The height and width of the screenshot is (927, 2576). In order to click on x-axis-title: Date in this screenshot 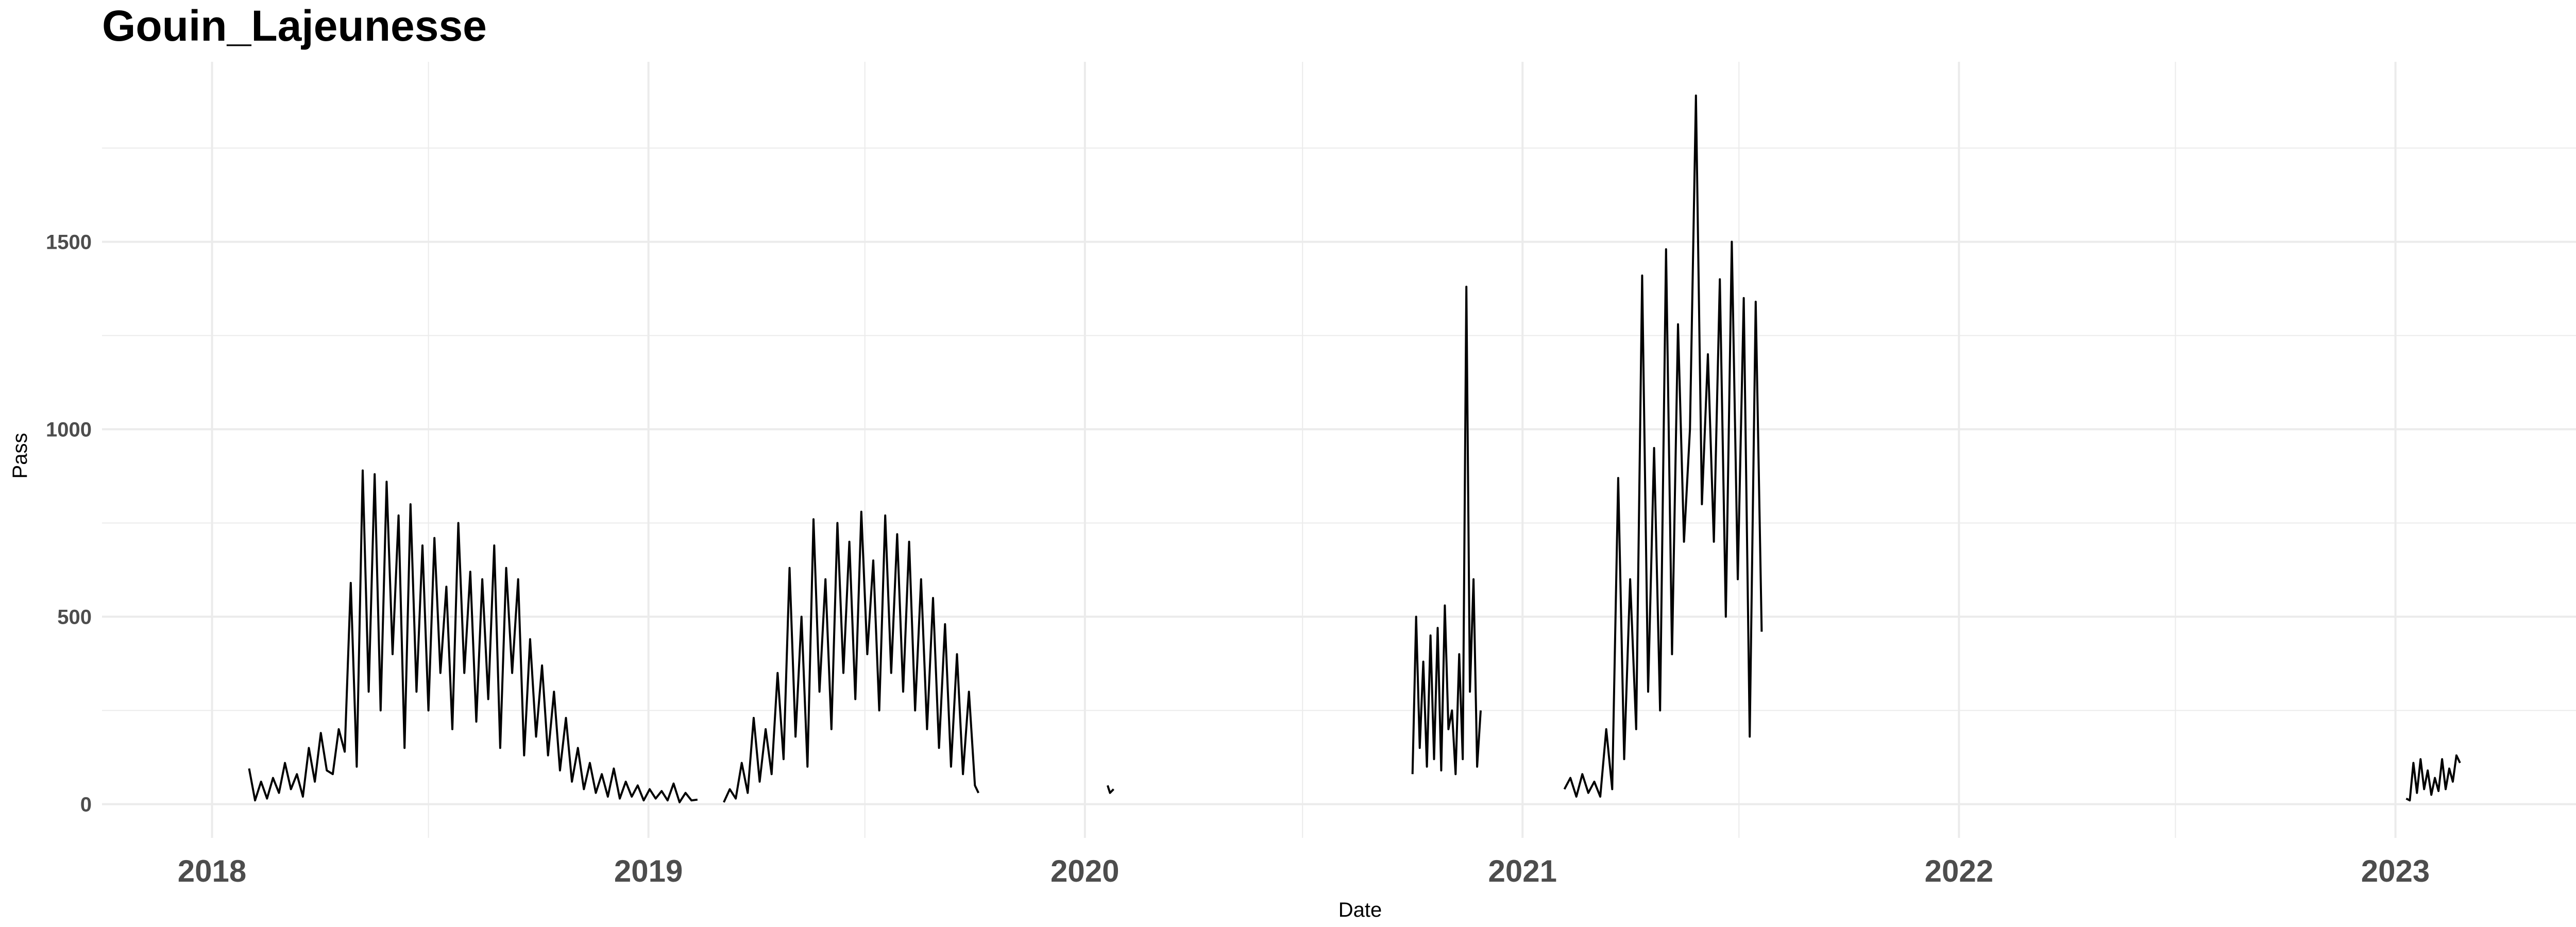, I will do `click(1360, 910)`.